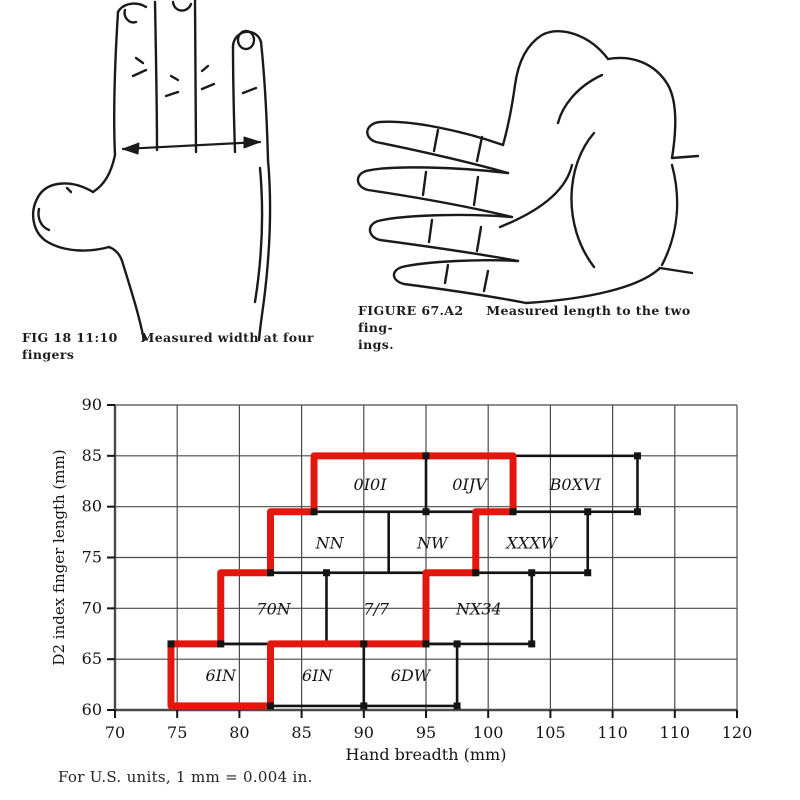  Describe the element at coordinates (92, 506) in the screenshot. I see `y-tick-label: 80` at that location.